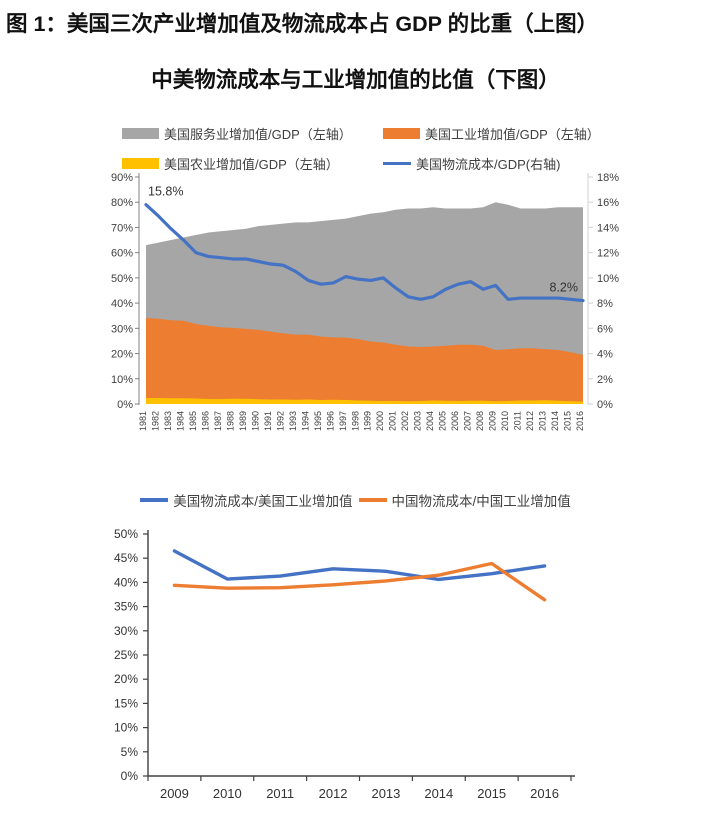 The image size is (711, 813). Describe the element at coordinates (318, 421) in the screenshot. I see `x-axis-year-label: 1995` at that location.